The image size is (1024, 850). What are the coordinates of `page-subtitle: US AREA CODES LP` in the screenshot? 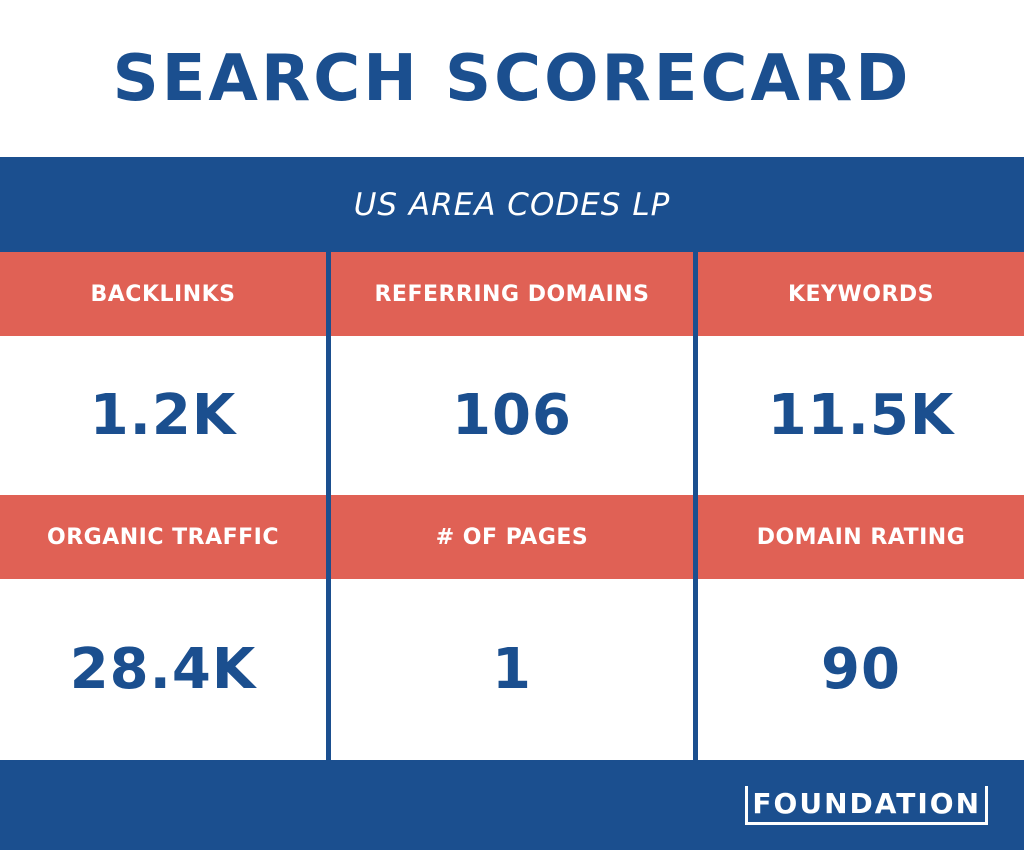 It's located at (512, 204).